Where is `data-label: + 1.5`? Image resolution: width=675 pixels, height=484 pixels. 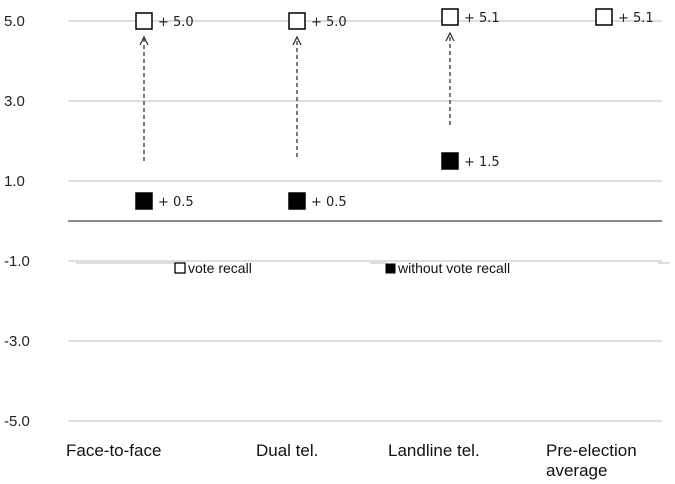
data-label: + 1.5 is located at coordinates (482, 162).